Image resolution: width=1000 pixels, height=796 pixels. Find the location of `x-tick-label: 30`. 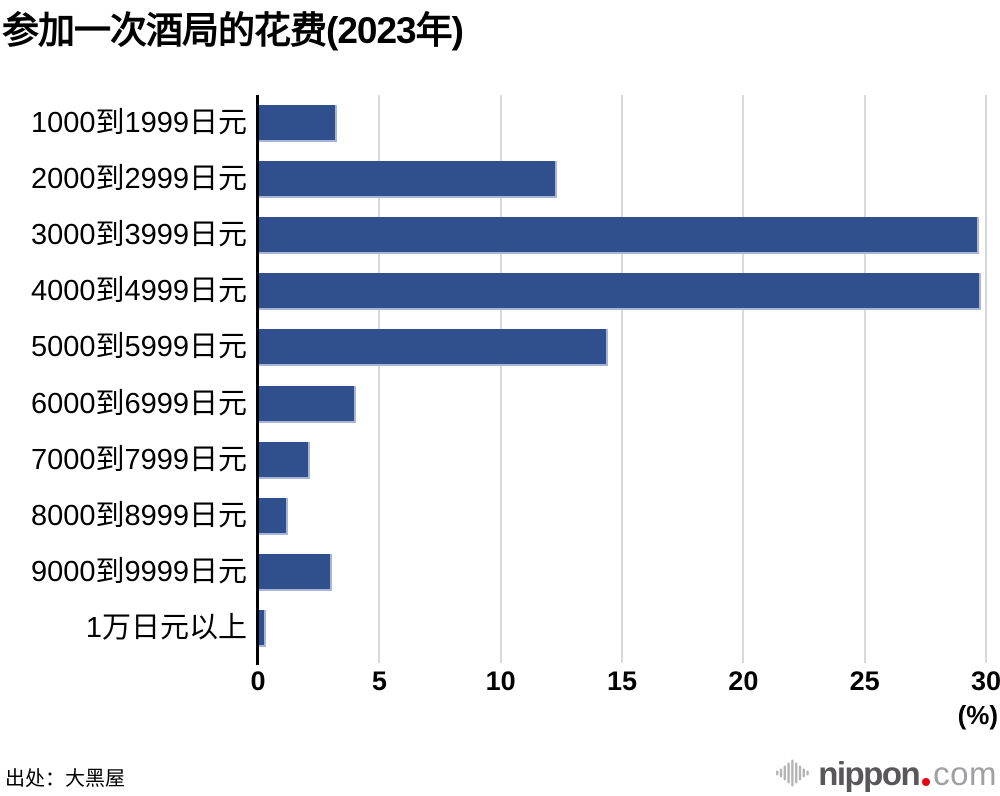

x-tick-label: 30 is located at coordinates (985, 681).